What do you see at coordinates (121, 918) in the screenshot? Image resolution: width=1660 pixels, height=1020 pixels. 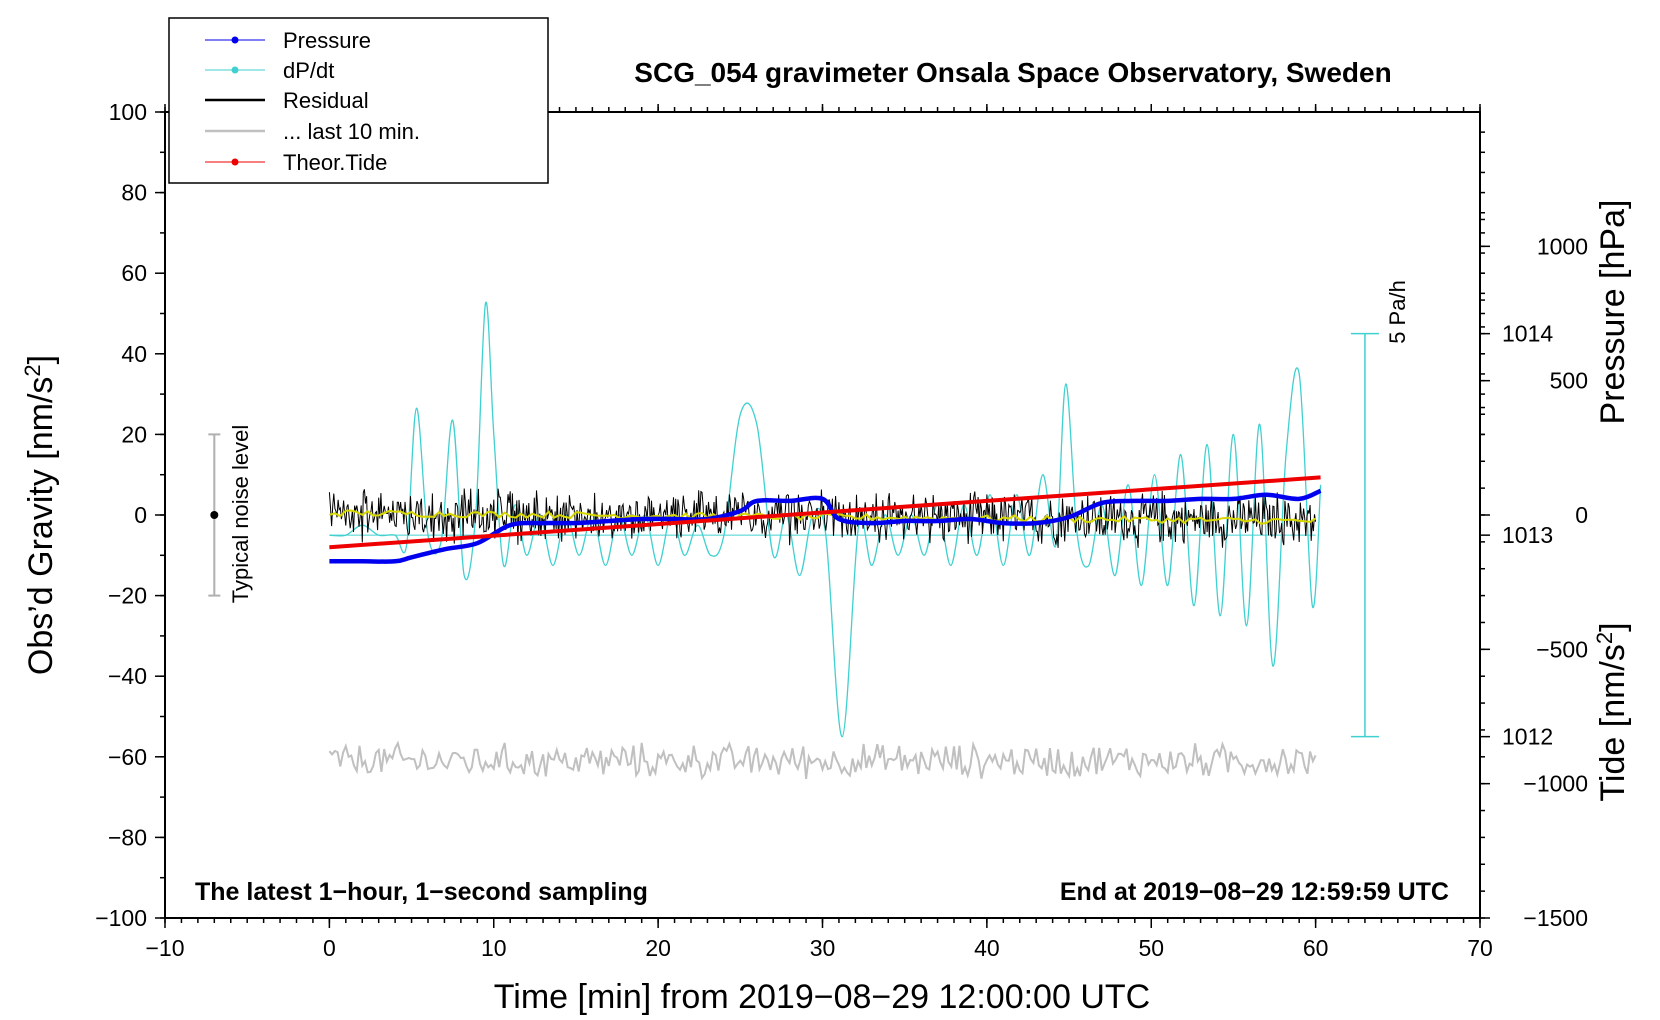 I see `y-tick-label: −100` at bounding box center [121, 918].